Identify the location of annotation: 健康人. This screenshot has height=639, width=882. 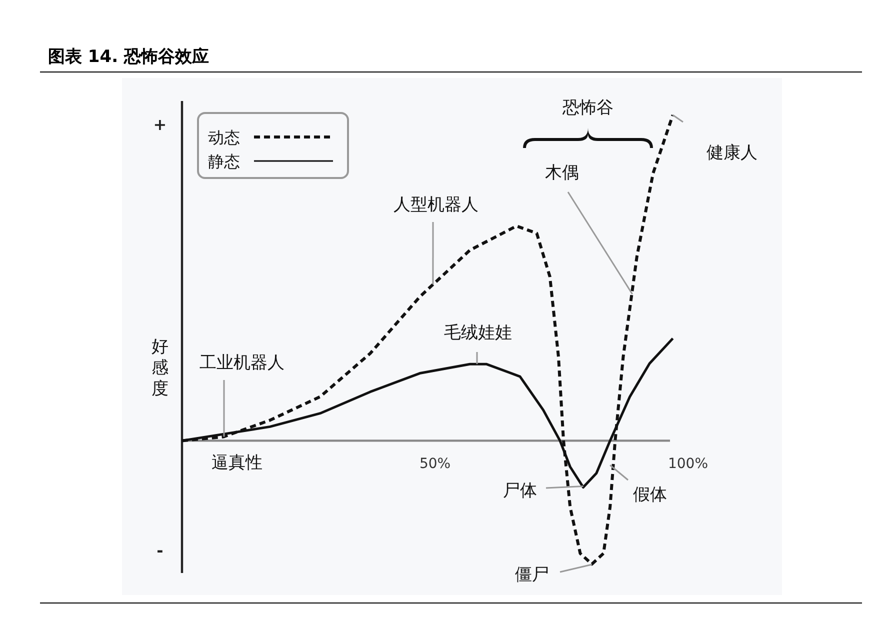
(732, 153).